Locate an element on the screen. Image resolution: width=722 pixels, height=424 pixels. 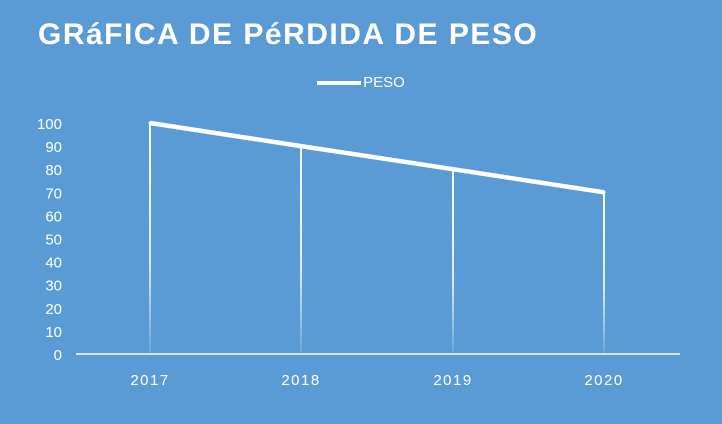
legend-label-peso: PESO is located at coordinates (384, 82).